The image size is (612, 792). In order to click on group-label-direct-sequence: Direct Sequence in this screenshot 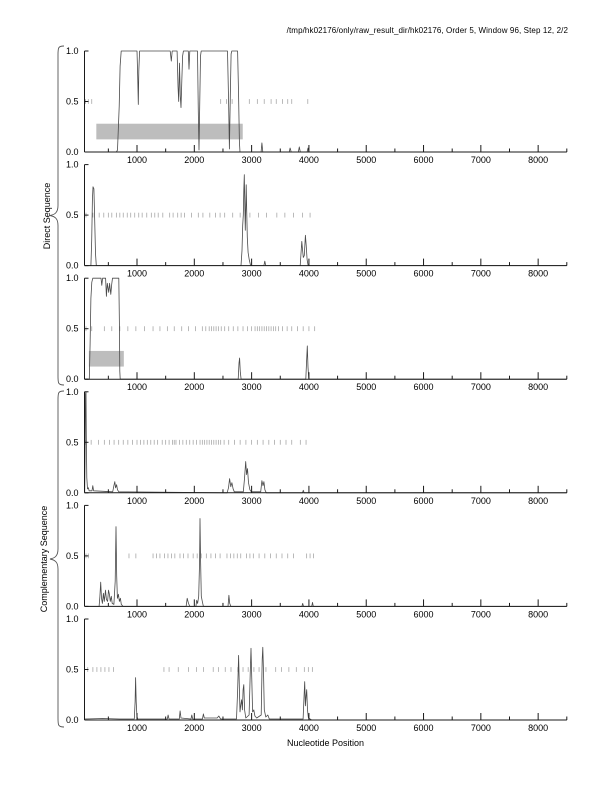, I will do `click(47, 216)`.